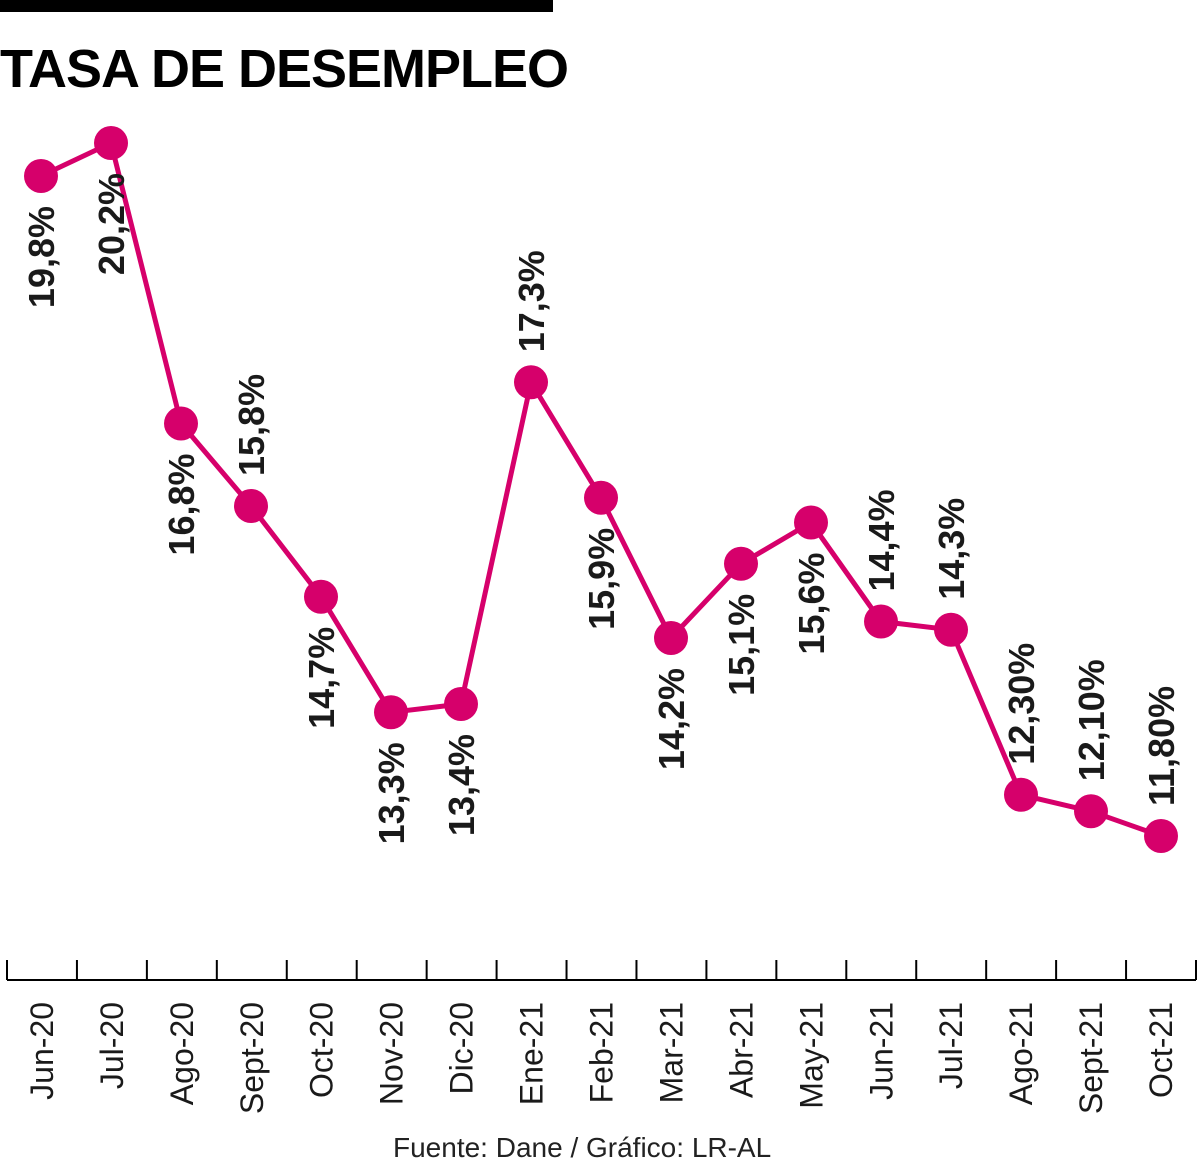  I want to click on x-tick-label: Jul-21, so click(951, 1045).